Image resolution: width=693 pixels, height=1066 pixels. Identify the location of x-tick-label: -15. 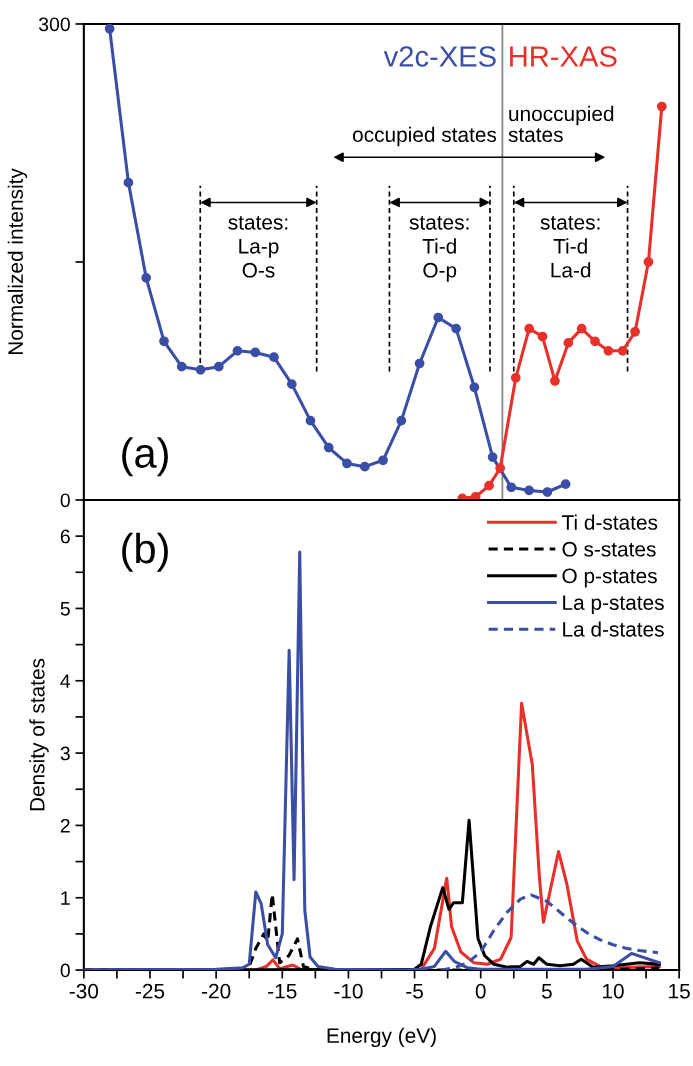
(282, 991).